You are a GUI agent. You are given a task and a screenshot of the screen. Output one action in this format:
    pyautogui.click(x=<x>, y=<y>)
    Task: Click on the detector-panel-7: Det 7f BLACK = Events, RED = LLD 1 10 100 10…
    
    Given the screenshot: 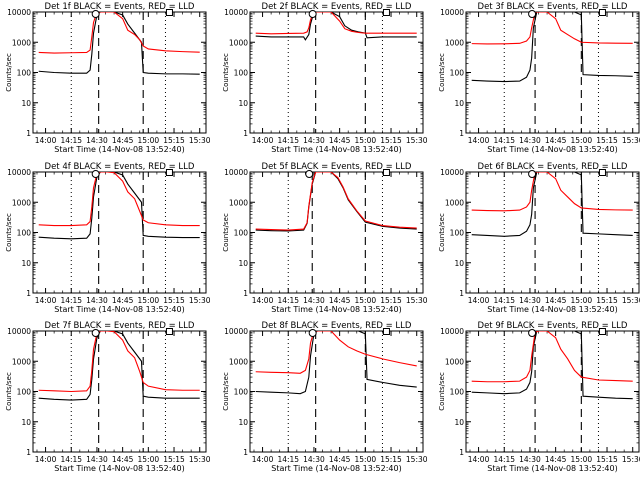 What is the action you would take?
    pyautogui.click(x=108, y=397)
    